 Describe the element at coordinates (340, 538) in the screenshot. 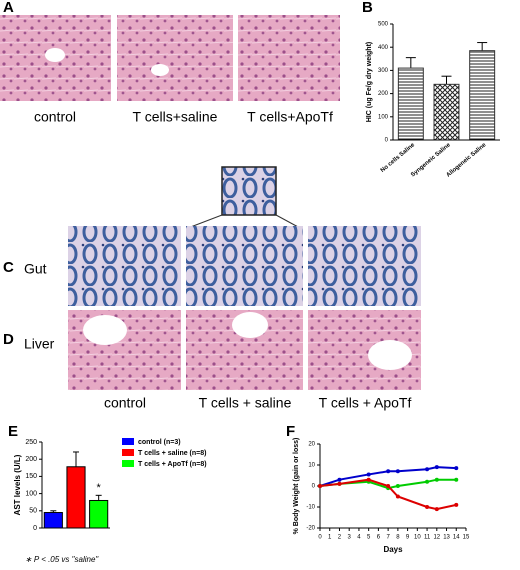

I see `x-tick-label: 2` at that location.